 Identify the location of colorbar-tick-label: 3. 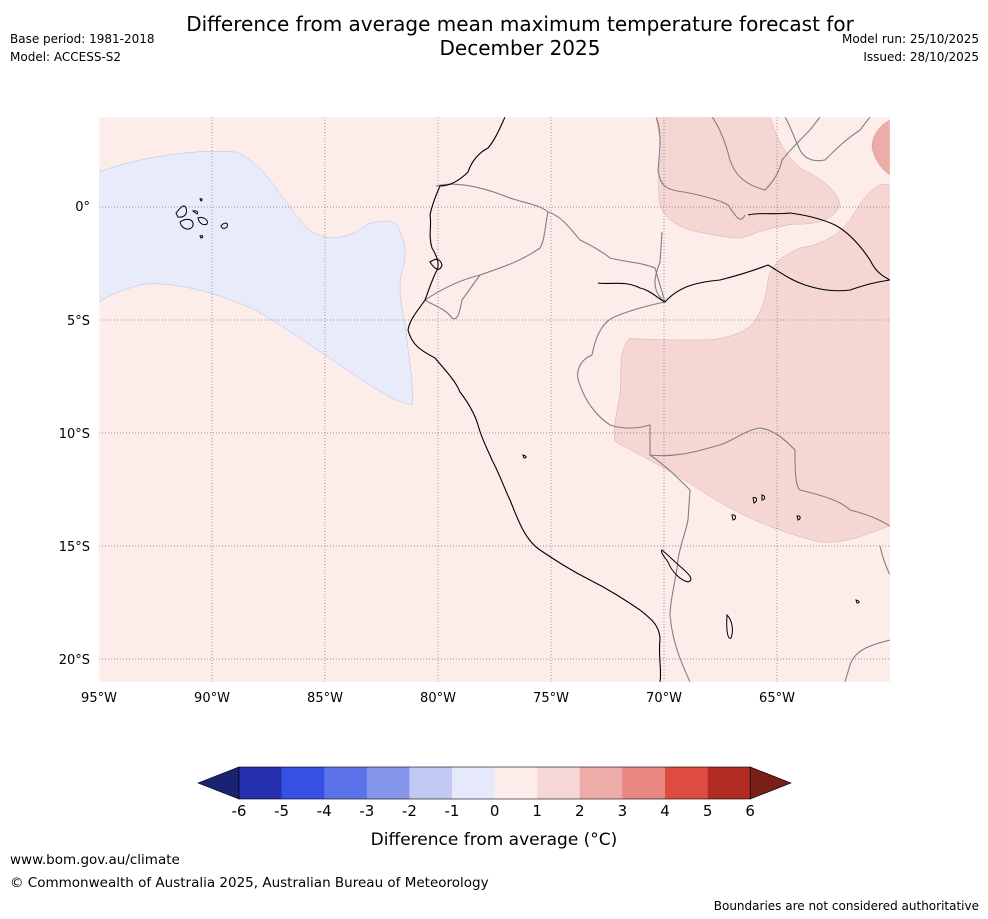
(623, 811).